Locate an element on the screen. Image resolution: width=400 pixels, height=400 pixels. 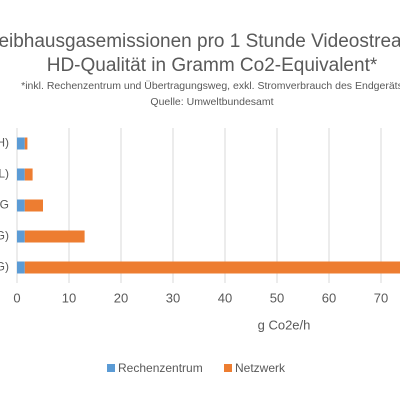
y-tick-label: 5G is located at coordinates (4, 205).